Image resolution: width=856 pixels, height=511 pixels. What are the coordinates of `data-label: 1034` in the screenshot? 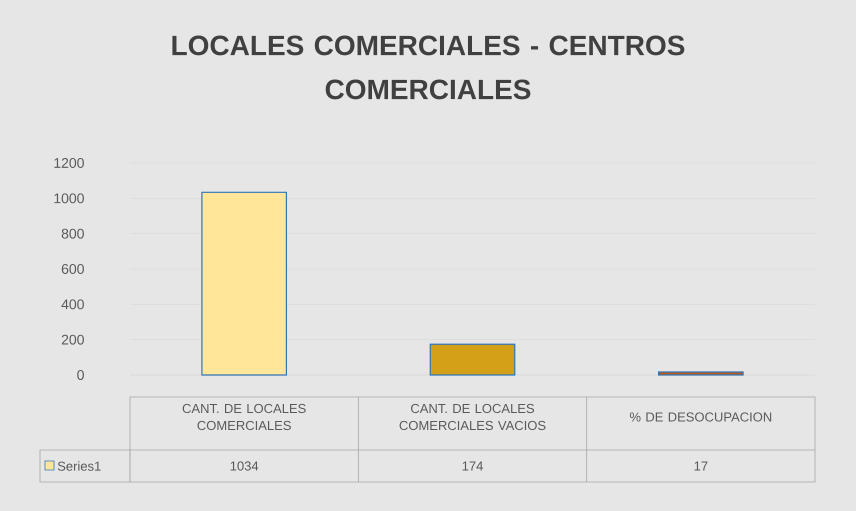 It's located at (244, 466).